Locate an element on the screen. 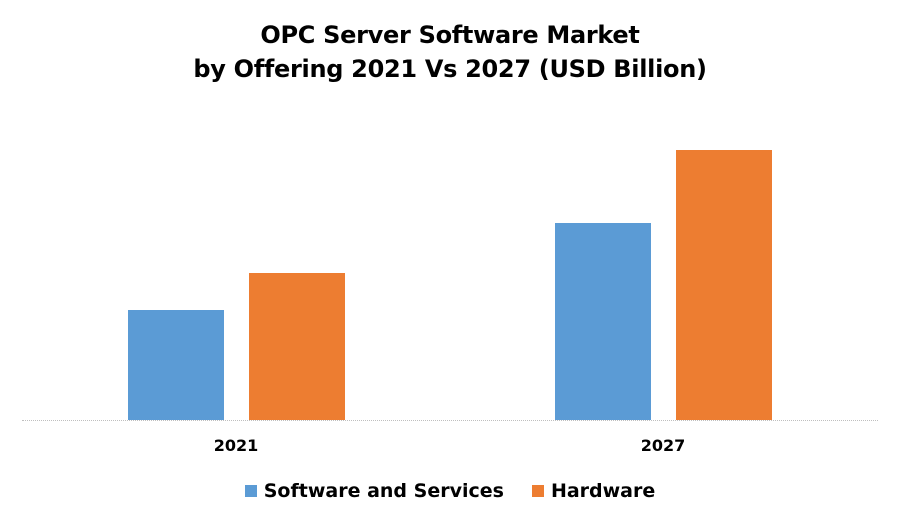  legend-swatch-software is located at coordinates (250, 491).